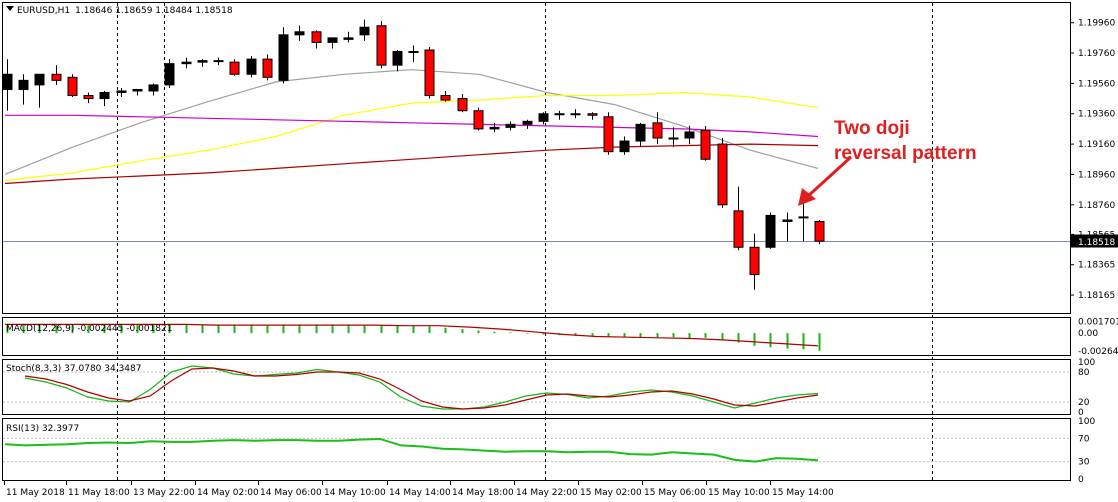 Image resolution: width=1118 pixels, height=502 pixels. Describe the element at coordinates (164, 493) in the screenshot. I see `time-tick-label: 13 May 22:00` at that location.